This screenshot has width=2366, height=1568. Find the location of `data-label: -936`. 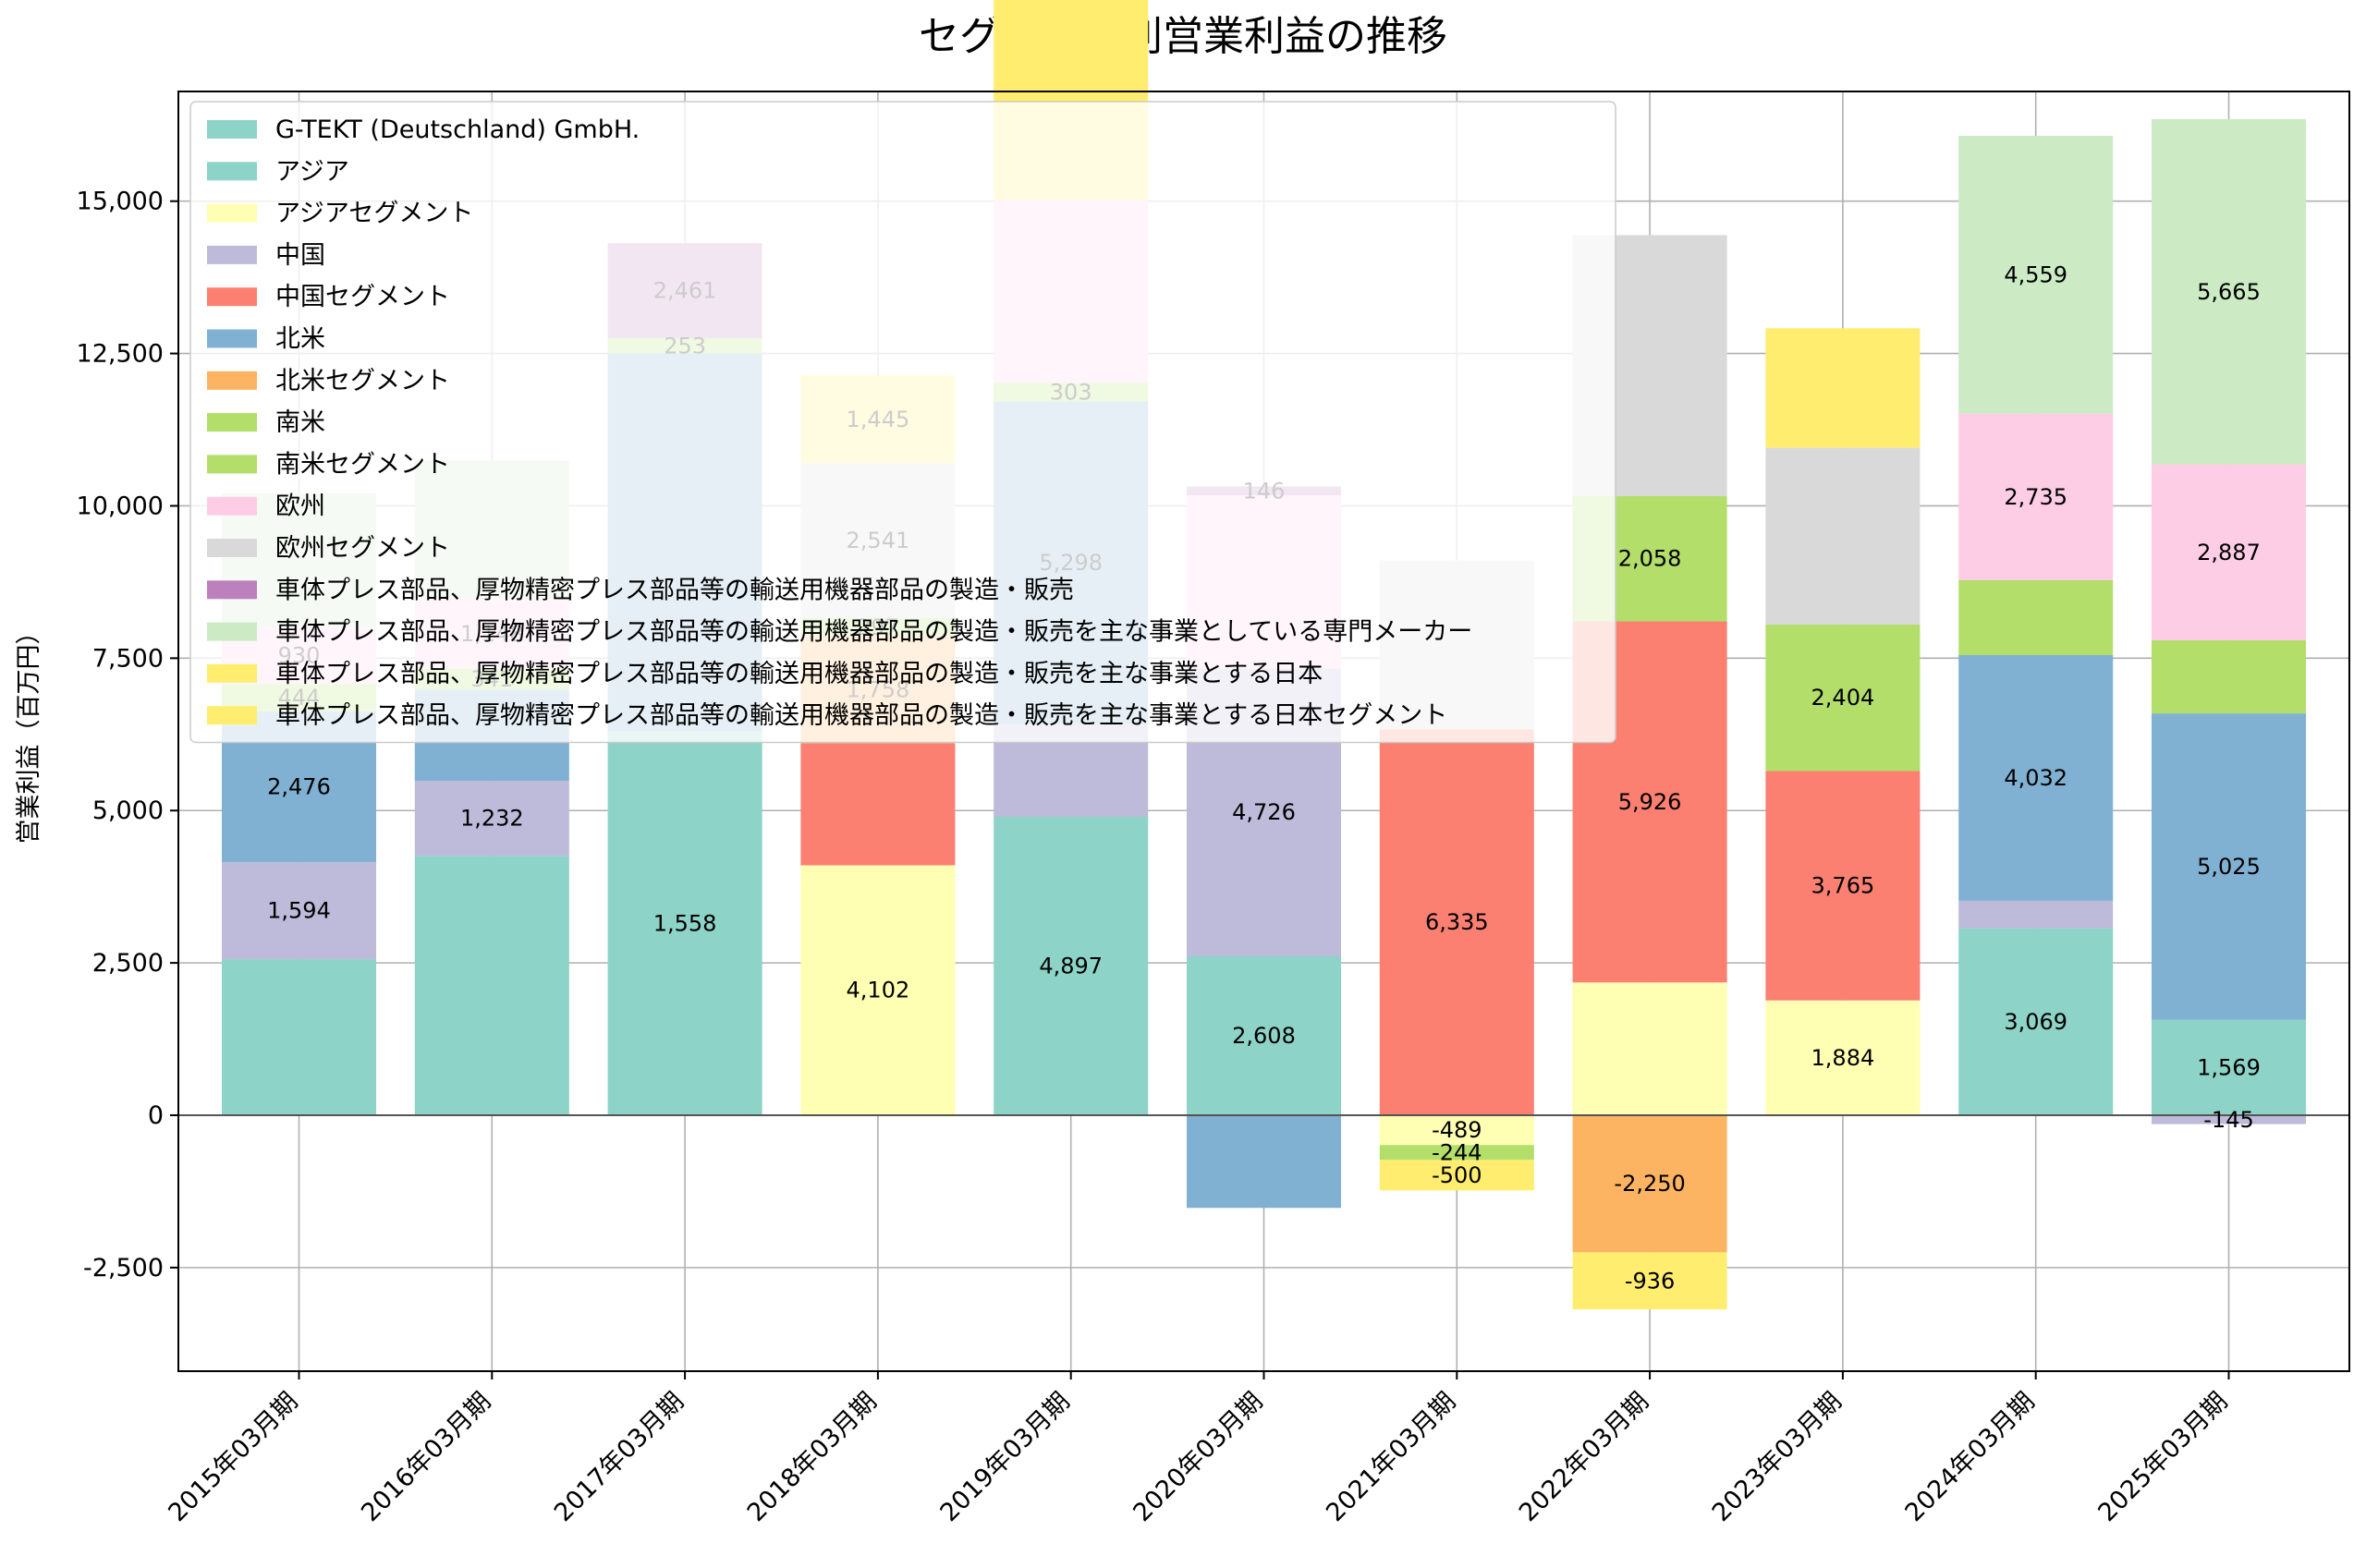

data-label: -936 is located at coordinates (1650, 1281).